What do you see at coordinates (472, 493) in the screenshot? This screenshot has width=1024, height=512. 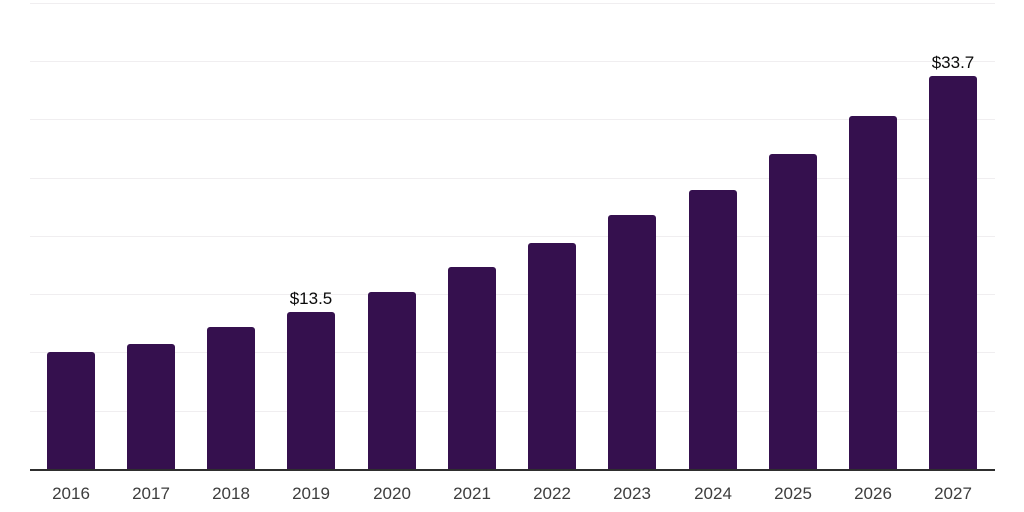 I see `x-tick-label-2021: 2021` at bounding box center [472, 493].